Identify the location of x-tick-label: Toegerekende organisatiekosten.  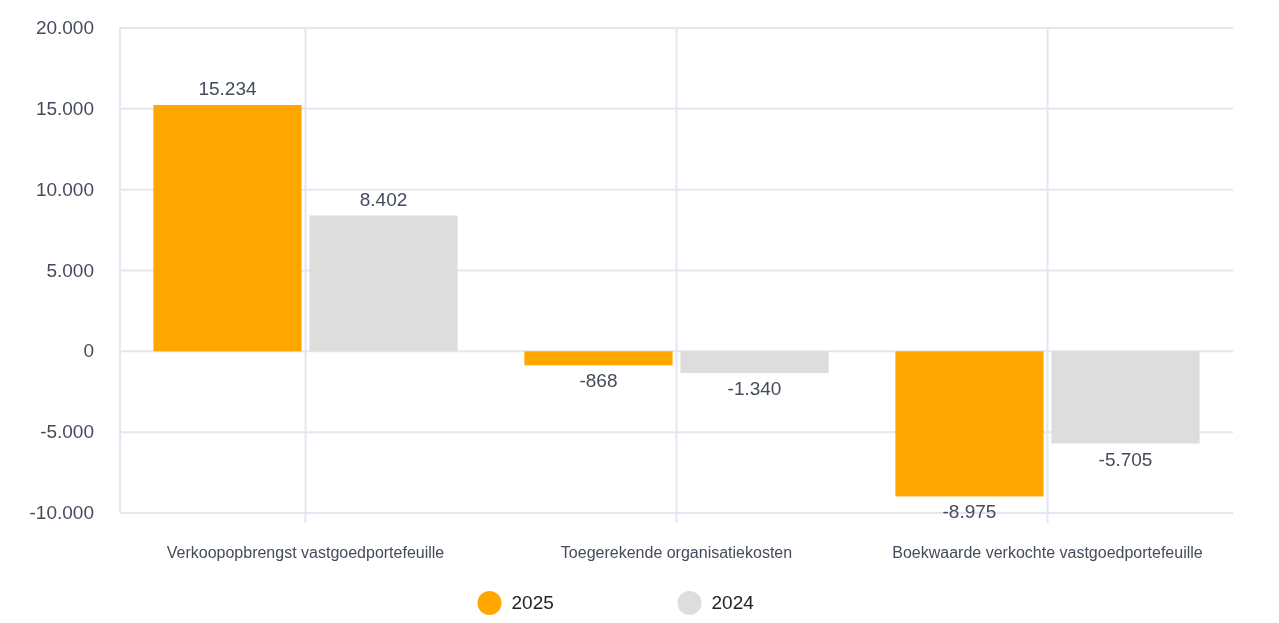
(676, 552).